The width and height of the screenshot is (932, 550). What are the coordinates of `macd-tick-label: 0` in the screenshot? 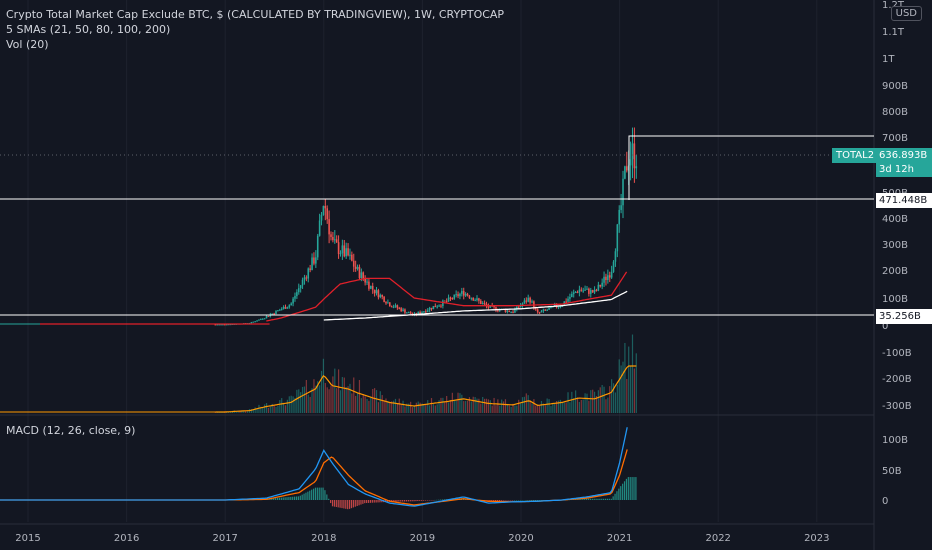 It's located at (885, 501).